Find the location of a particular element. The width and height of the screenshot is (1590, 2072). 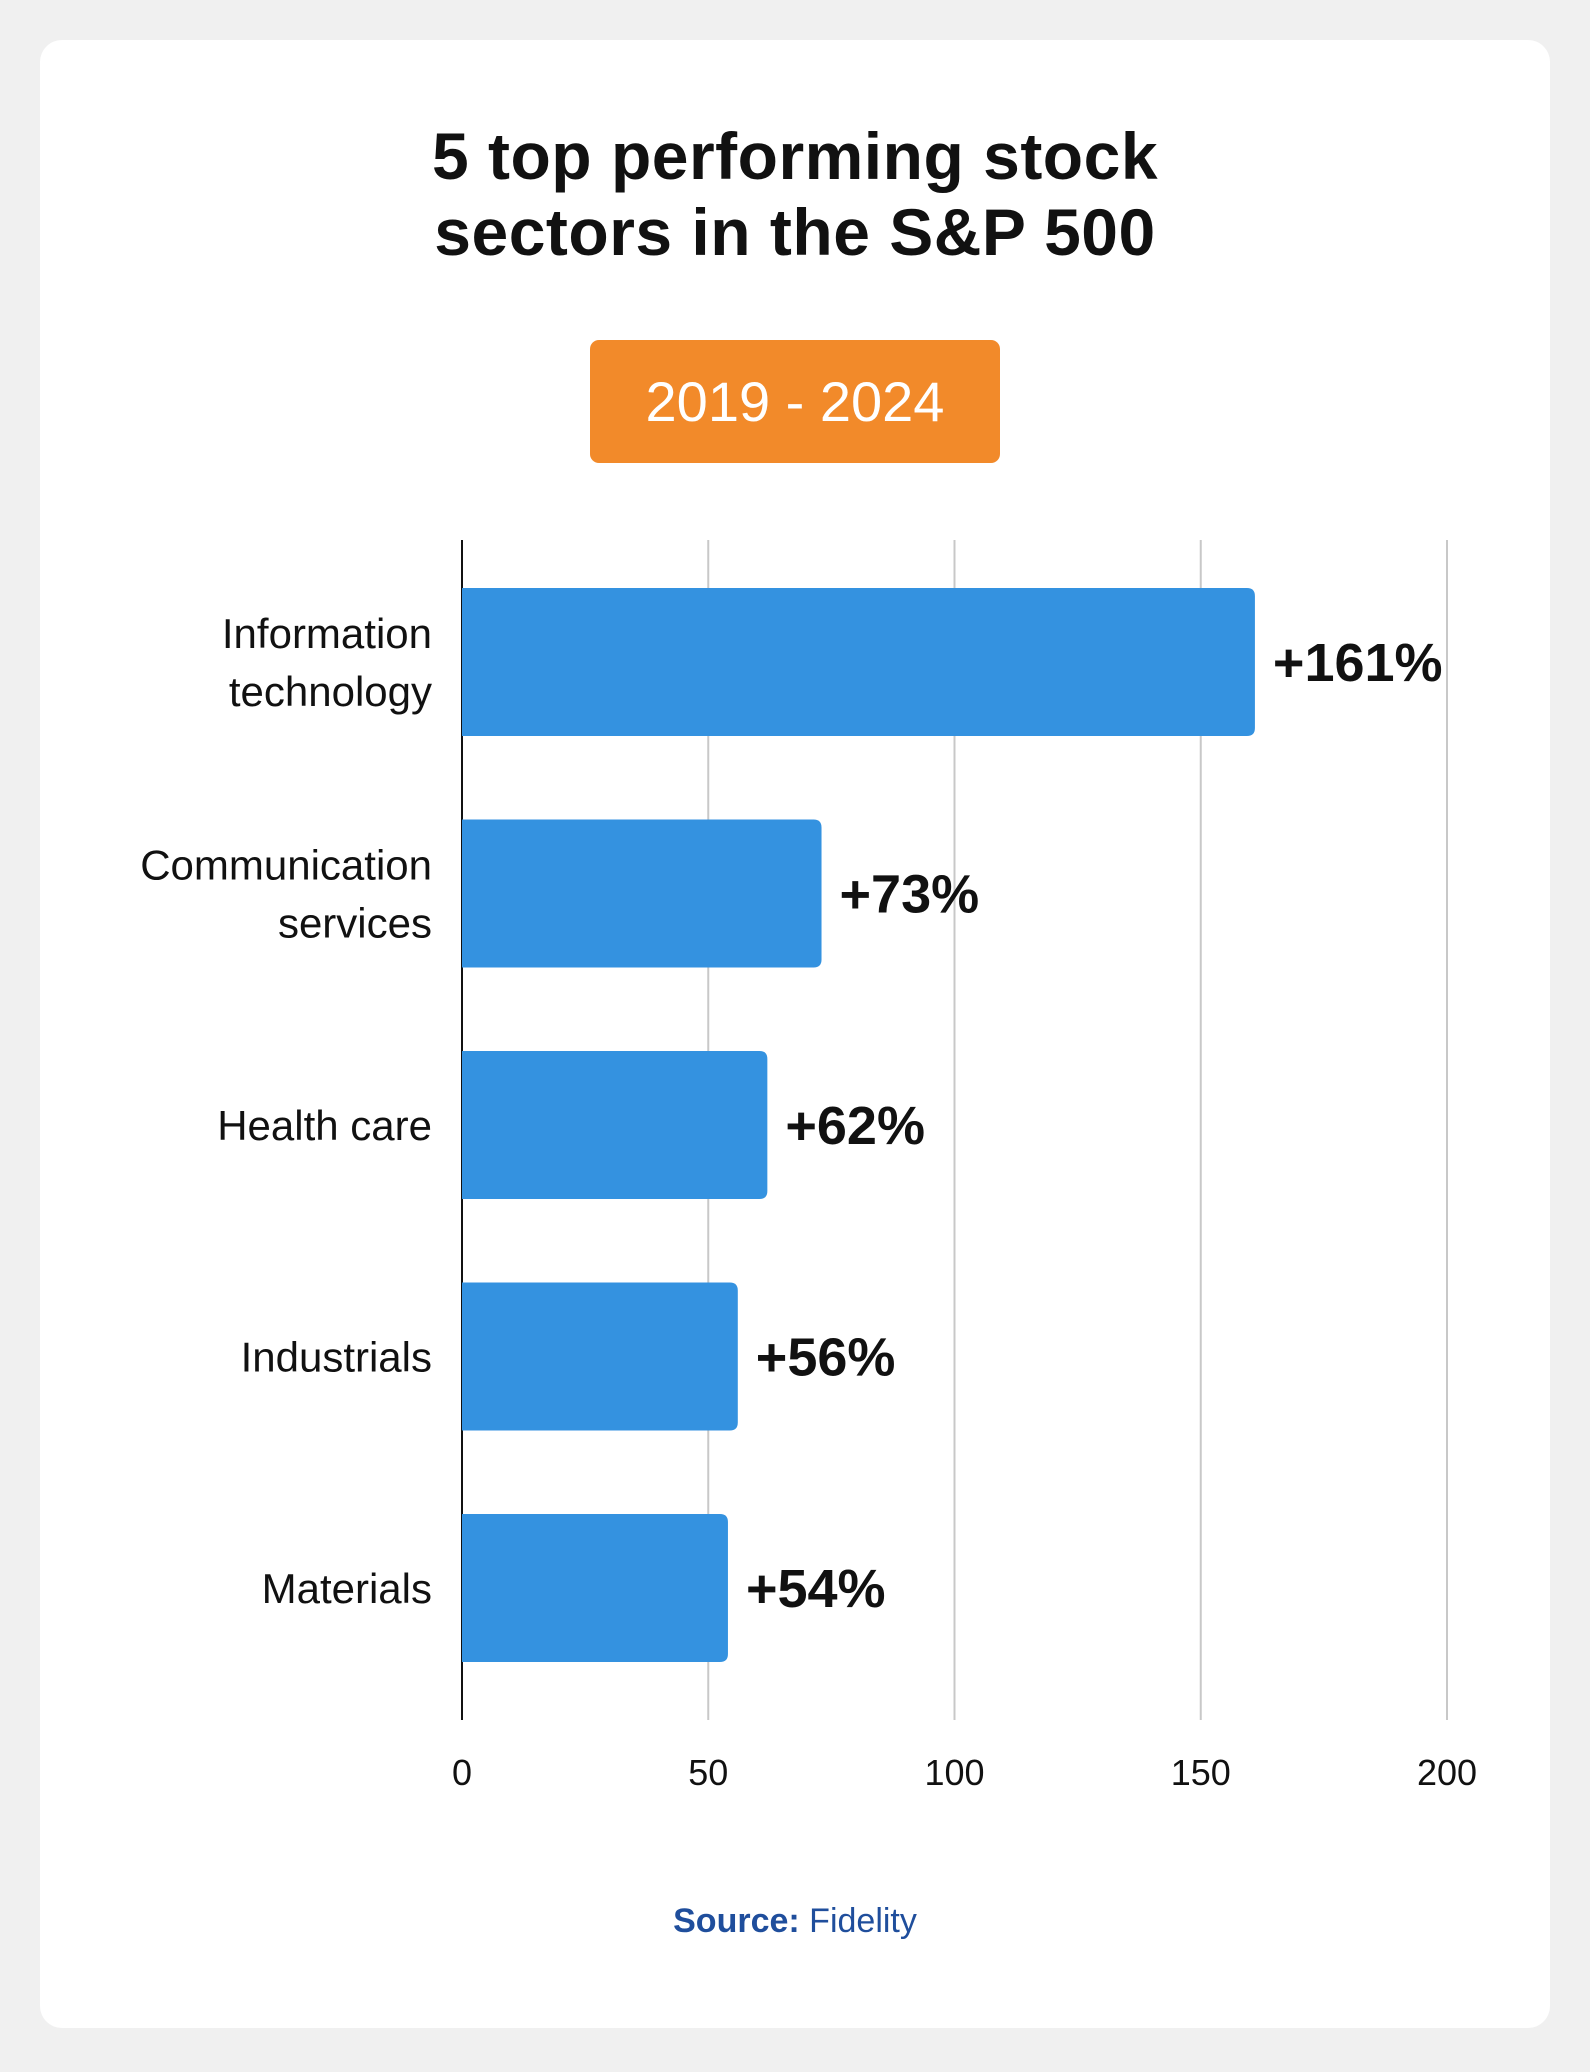

value-label-2: +62% is located at coordinates (855, 1126).